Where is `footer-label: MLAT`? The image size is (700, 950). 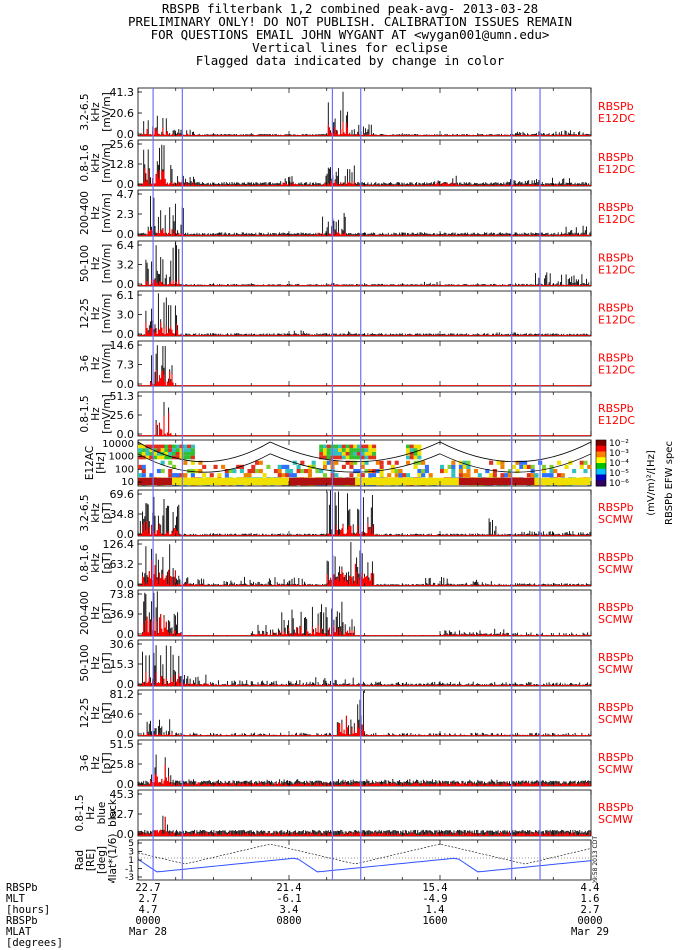
footer-label: MLAT is located at coordinates (19, 932).